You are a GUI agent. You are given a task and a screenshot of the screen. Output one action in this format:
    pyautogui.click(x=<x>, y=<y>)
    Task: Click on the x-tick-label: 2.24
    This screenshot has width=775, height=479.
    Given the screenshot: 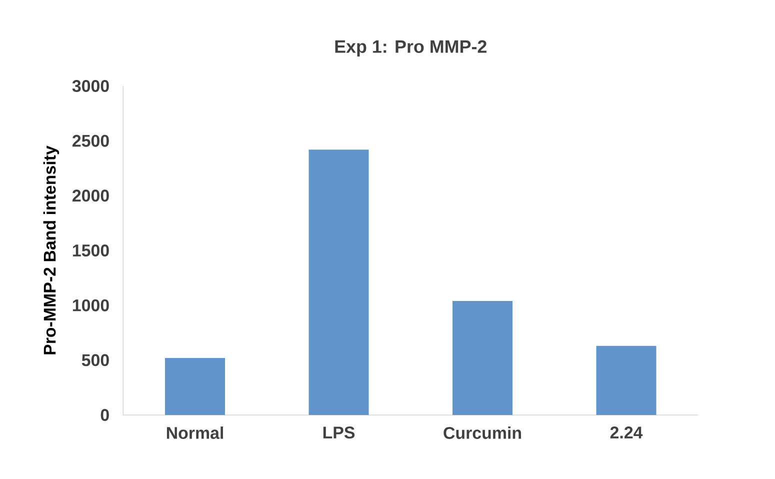 What is the action you would take?
    pyautogui.click(x=626, y=432)
    